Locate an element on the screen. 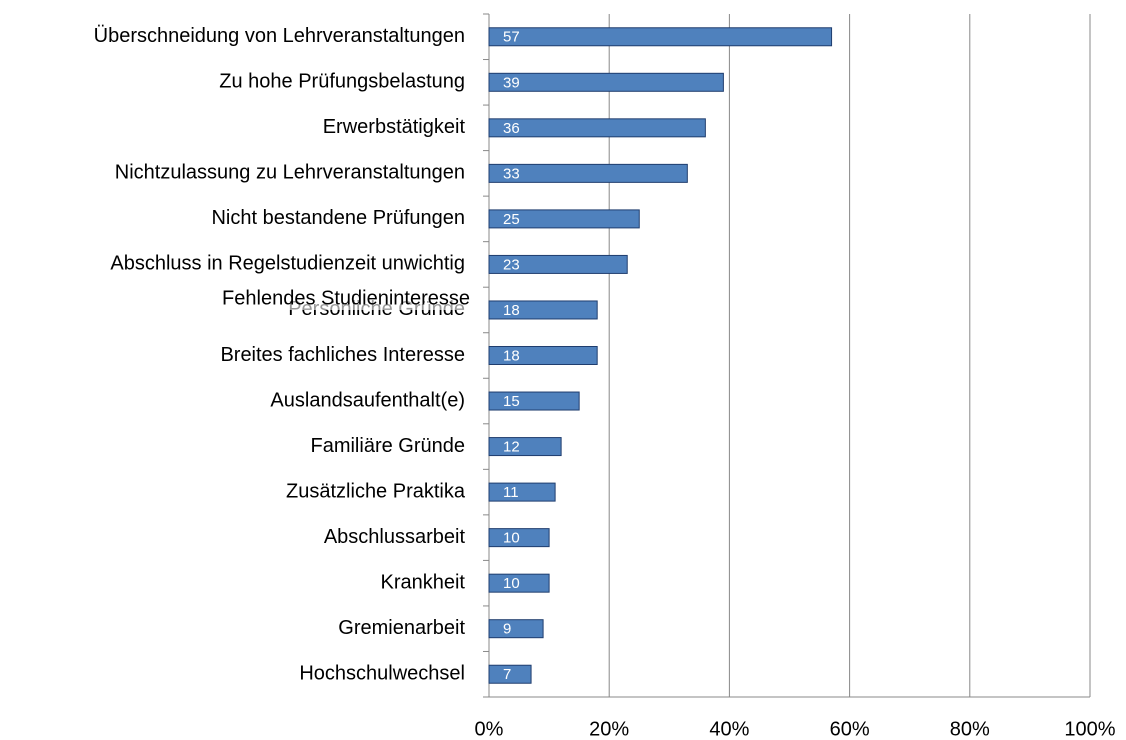 The width and height of the screenshot is (1126, 740). annotation-bg is located at coordinates (320, 299).